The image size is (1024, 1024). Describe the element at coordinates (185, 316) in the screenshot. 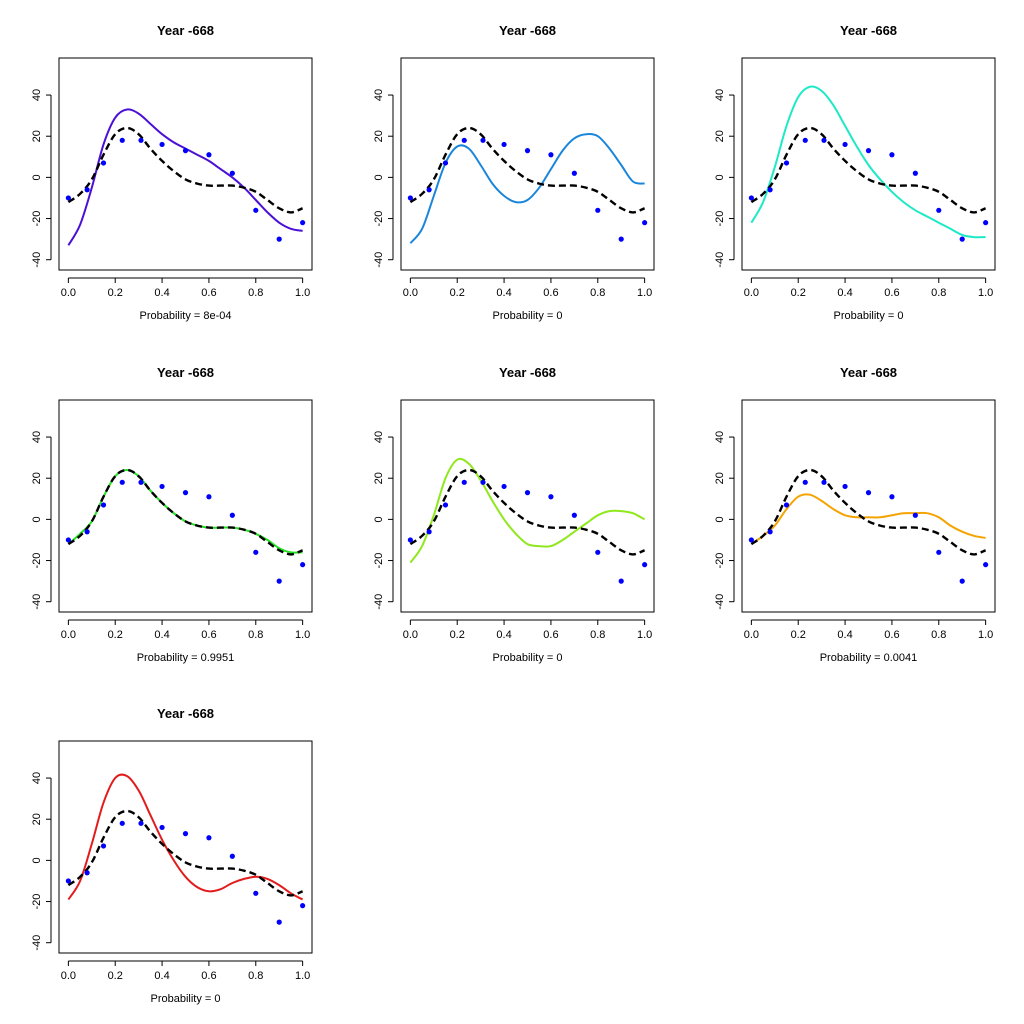

I see `x-axis-label: Probability = 8e-04` at that location.